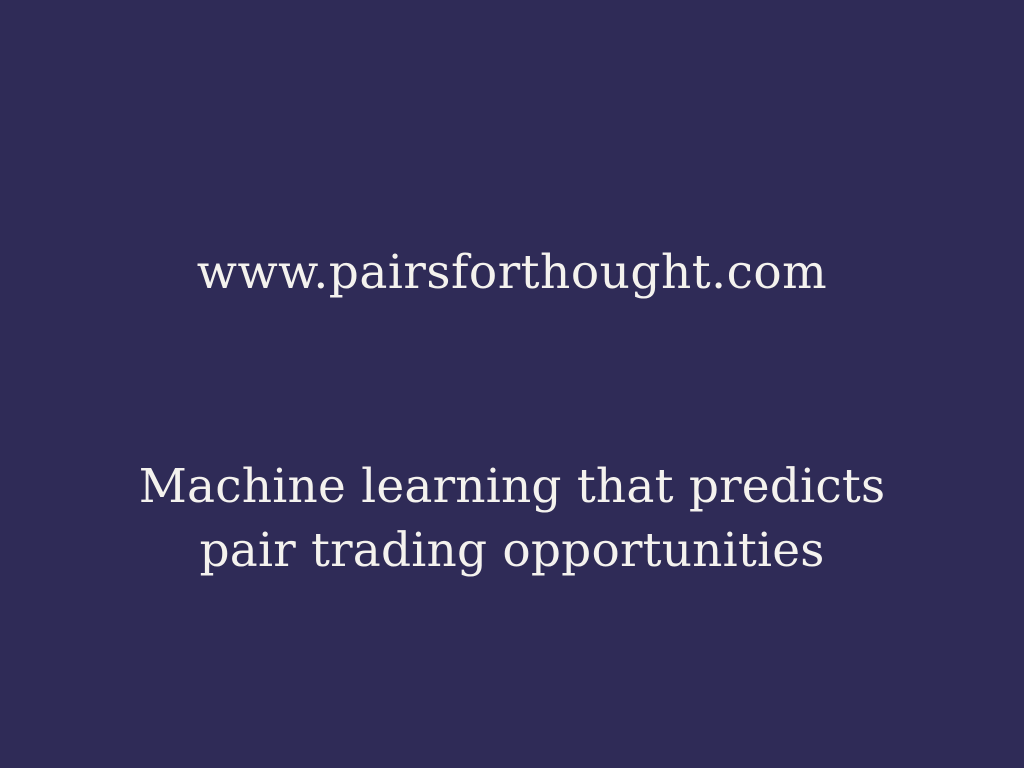 The height and width of the screenshot is (768, 1024). I want to click on tagline-line-1: Machine learning that predicts, so click(512, 486).